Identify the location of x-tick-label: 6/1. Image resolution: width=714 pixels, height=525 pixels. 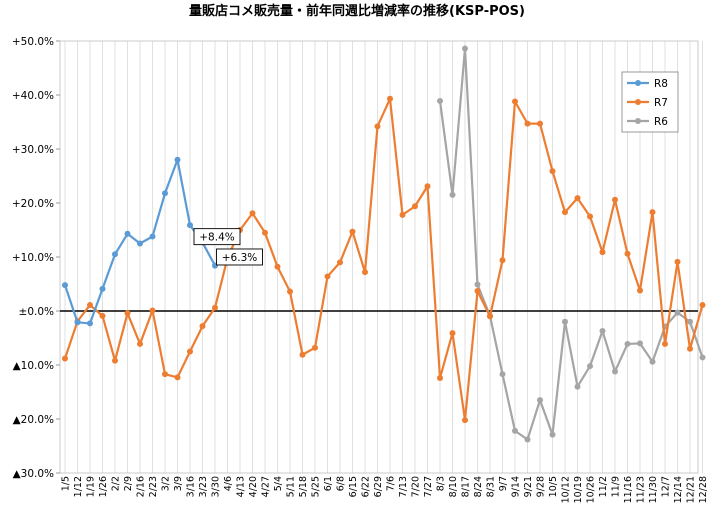
(328, 483).